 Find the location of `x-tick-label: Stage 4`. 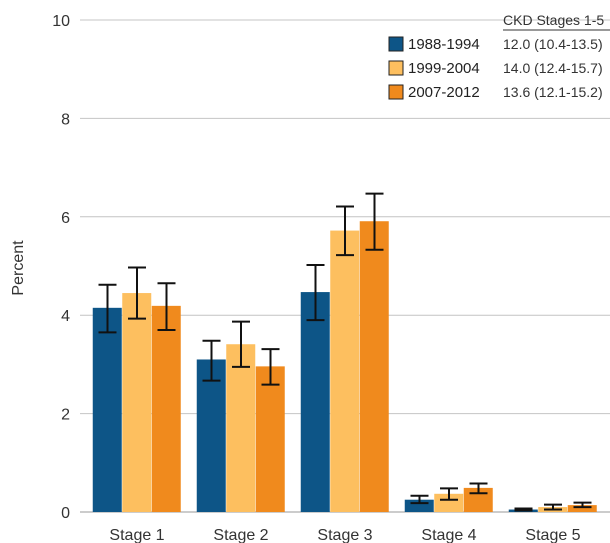

x-tick-label: Stage 4 is located at coordinates (448, 535).